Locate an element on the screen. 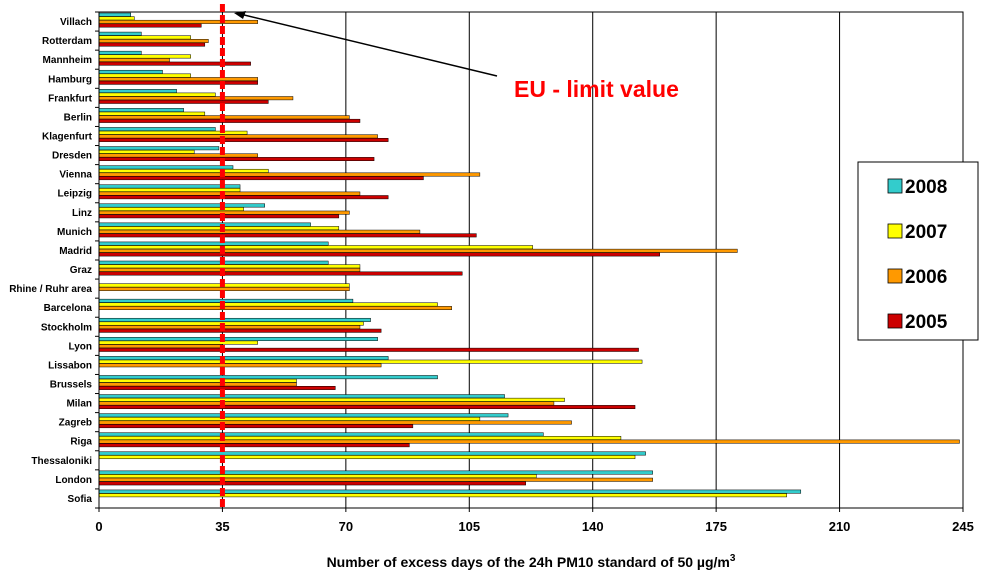 The height and width of the screenshot is (581, 995). bar-berlin-2005 is located at coordinates (229, 120).